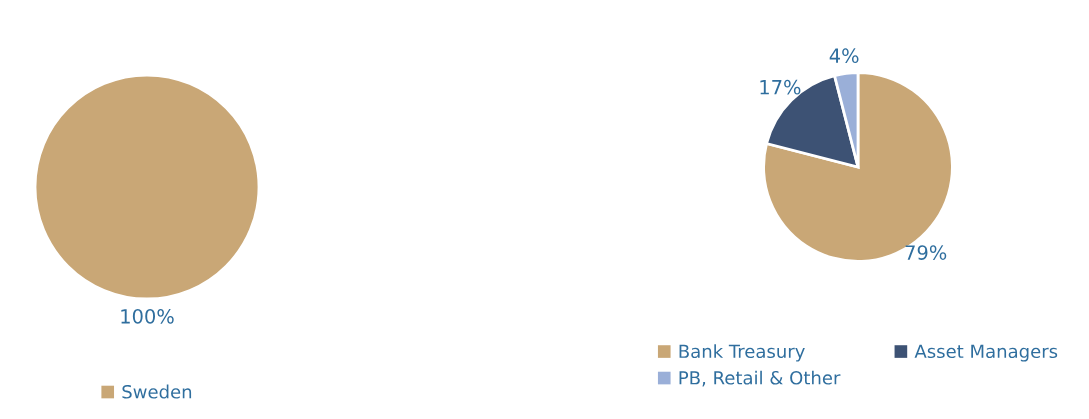  What do you see at coordinates (742, 353) in the screenshot?
I see `legend-label: Bank Treasury` at bounding box center [742, 353].